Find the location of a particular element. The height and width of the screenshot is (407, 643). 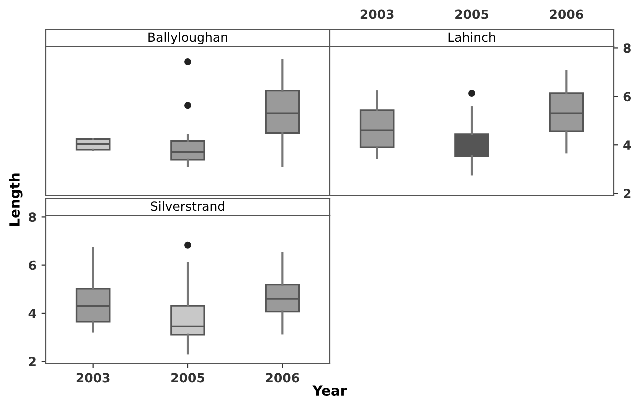

x-axis-title: Year is located at coordinates (330, 391).